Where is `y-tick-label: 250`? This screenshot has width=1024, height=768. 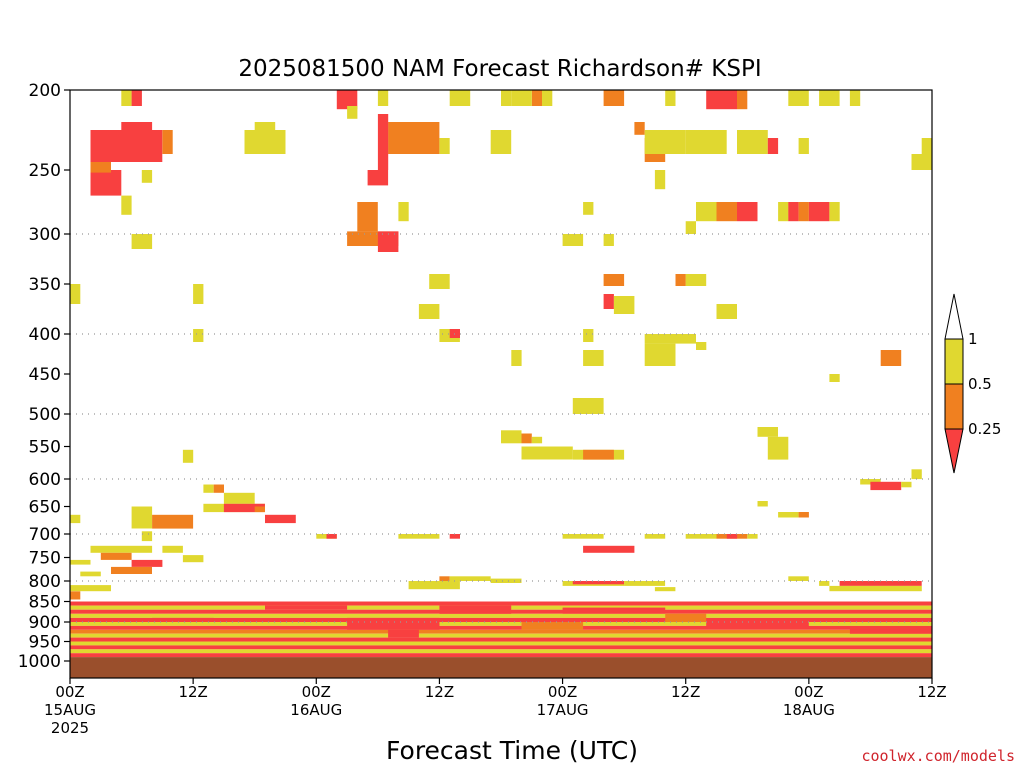 y-tick-label: 250 is located at coordinates (45, 171).